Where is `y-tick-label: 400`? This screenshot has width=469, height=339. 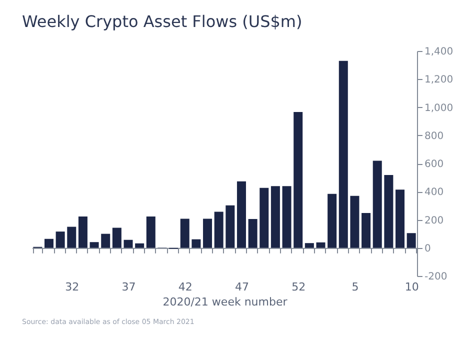
y-tick-label: 400 is located at coordinates (434, 192).